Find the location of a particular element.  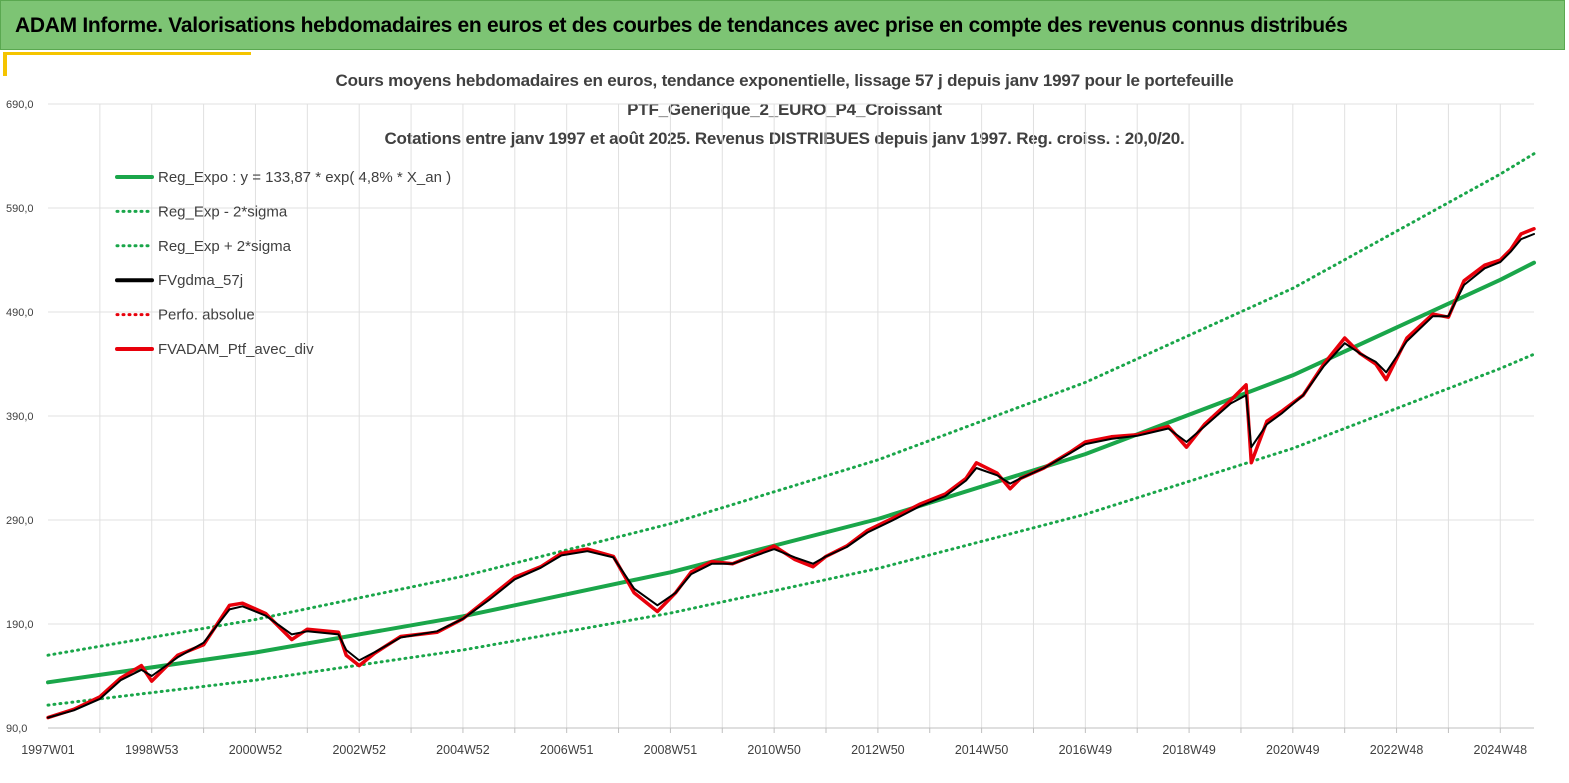

legend-label: Reg_Exp + 2*sigma is located at coordinates (225, 246).